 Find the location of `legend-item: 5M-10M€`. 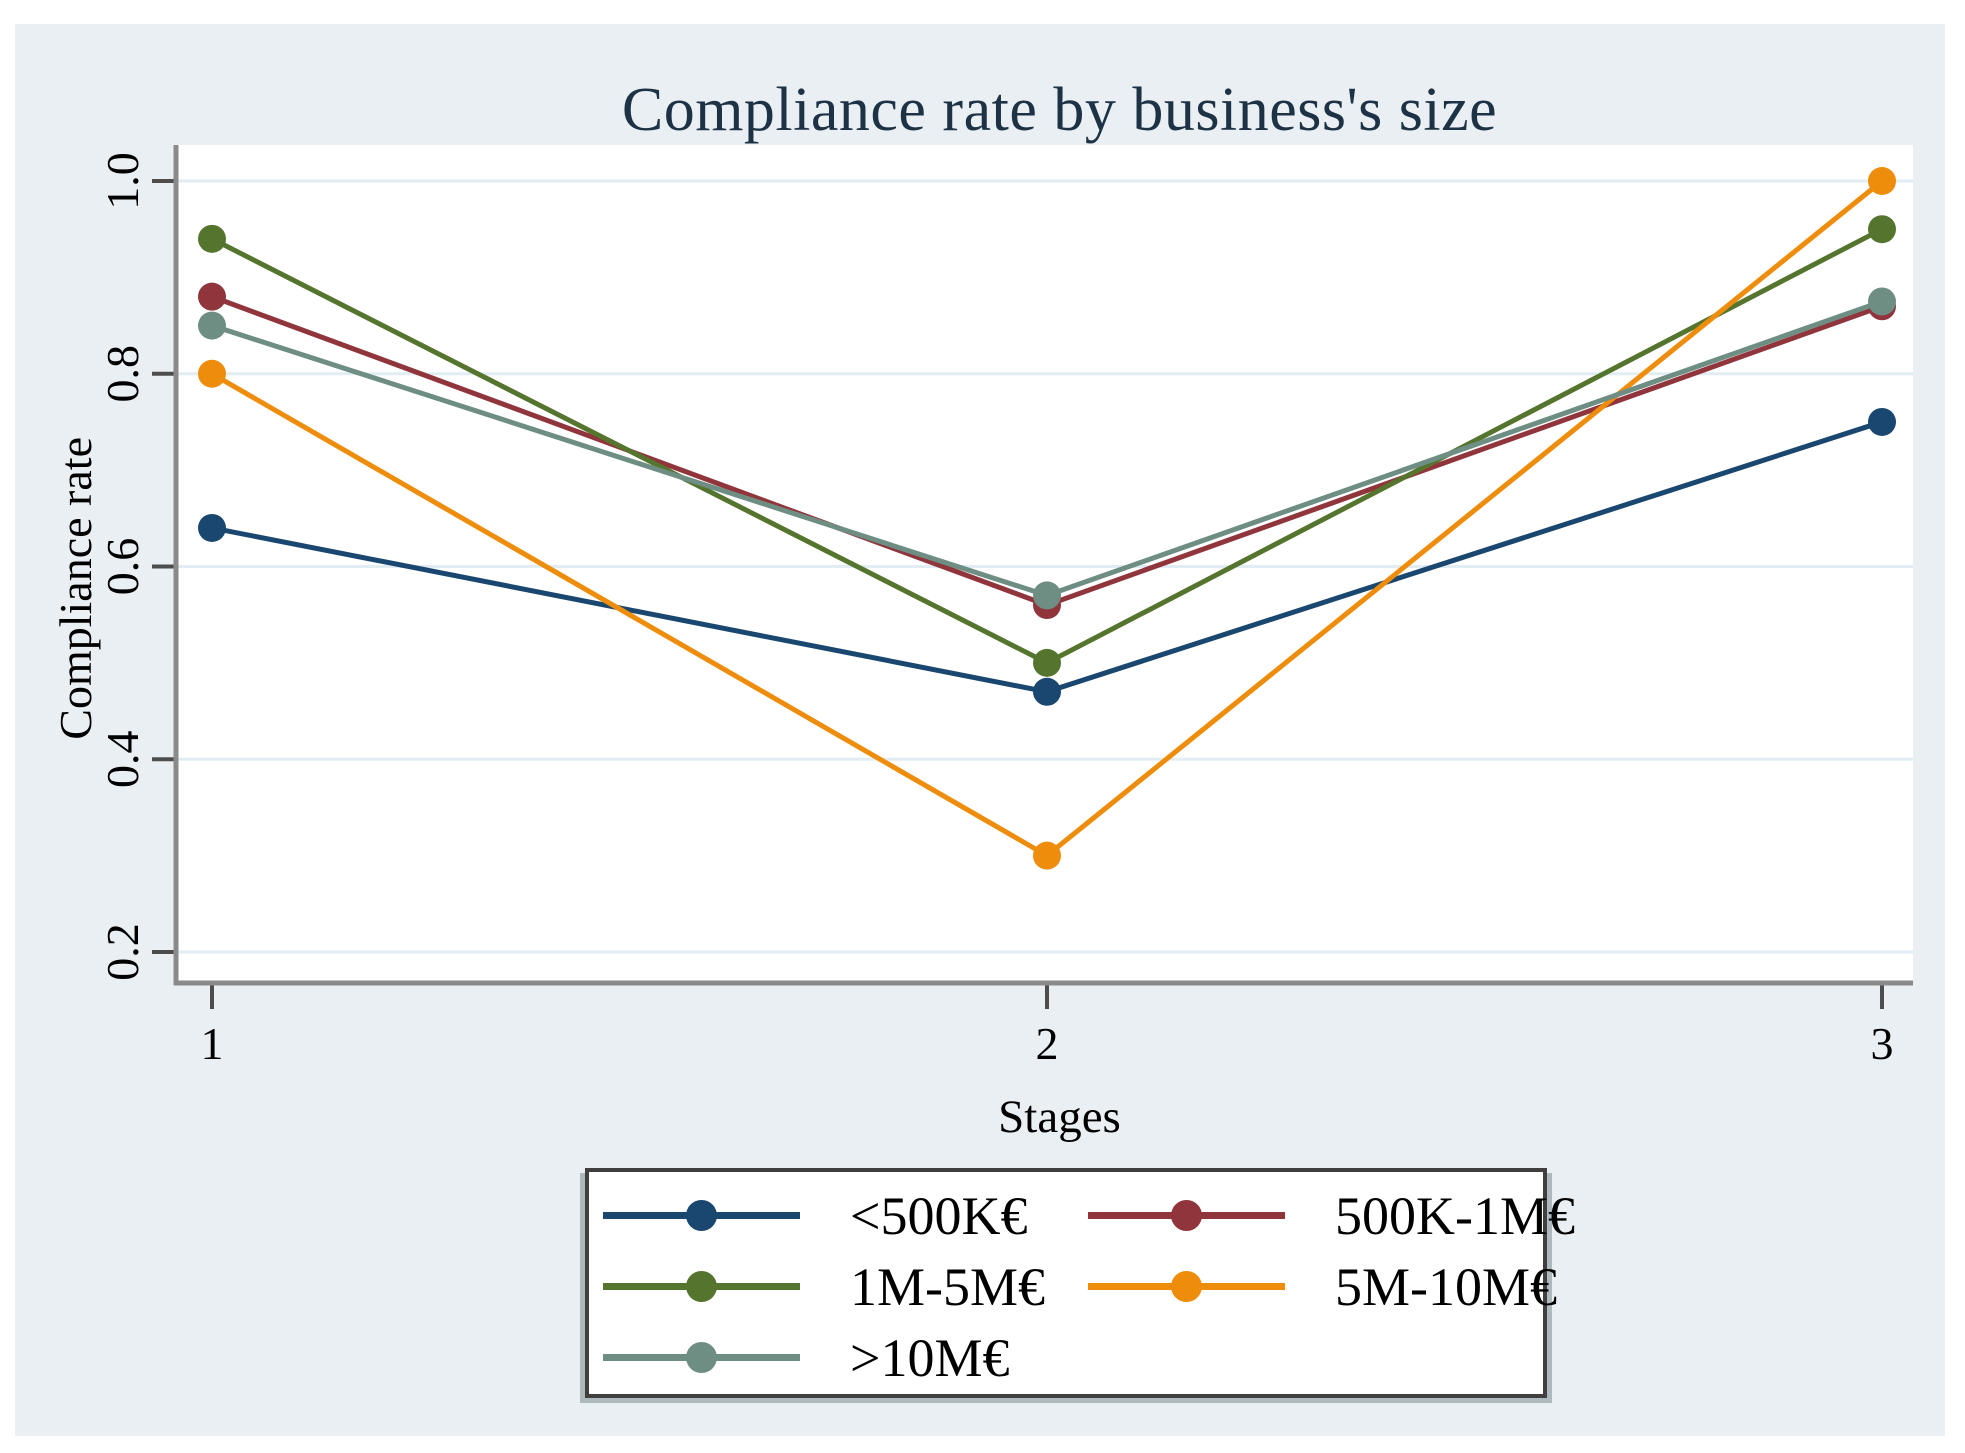

legend-item: 5M-10M€ is located at coordinates (1331, 1286).